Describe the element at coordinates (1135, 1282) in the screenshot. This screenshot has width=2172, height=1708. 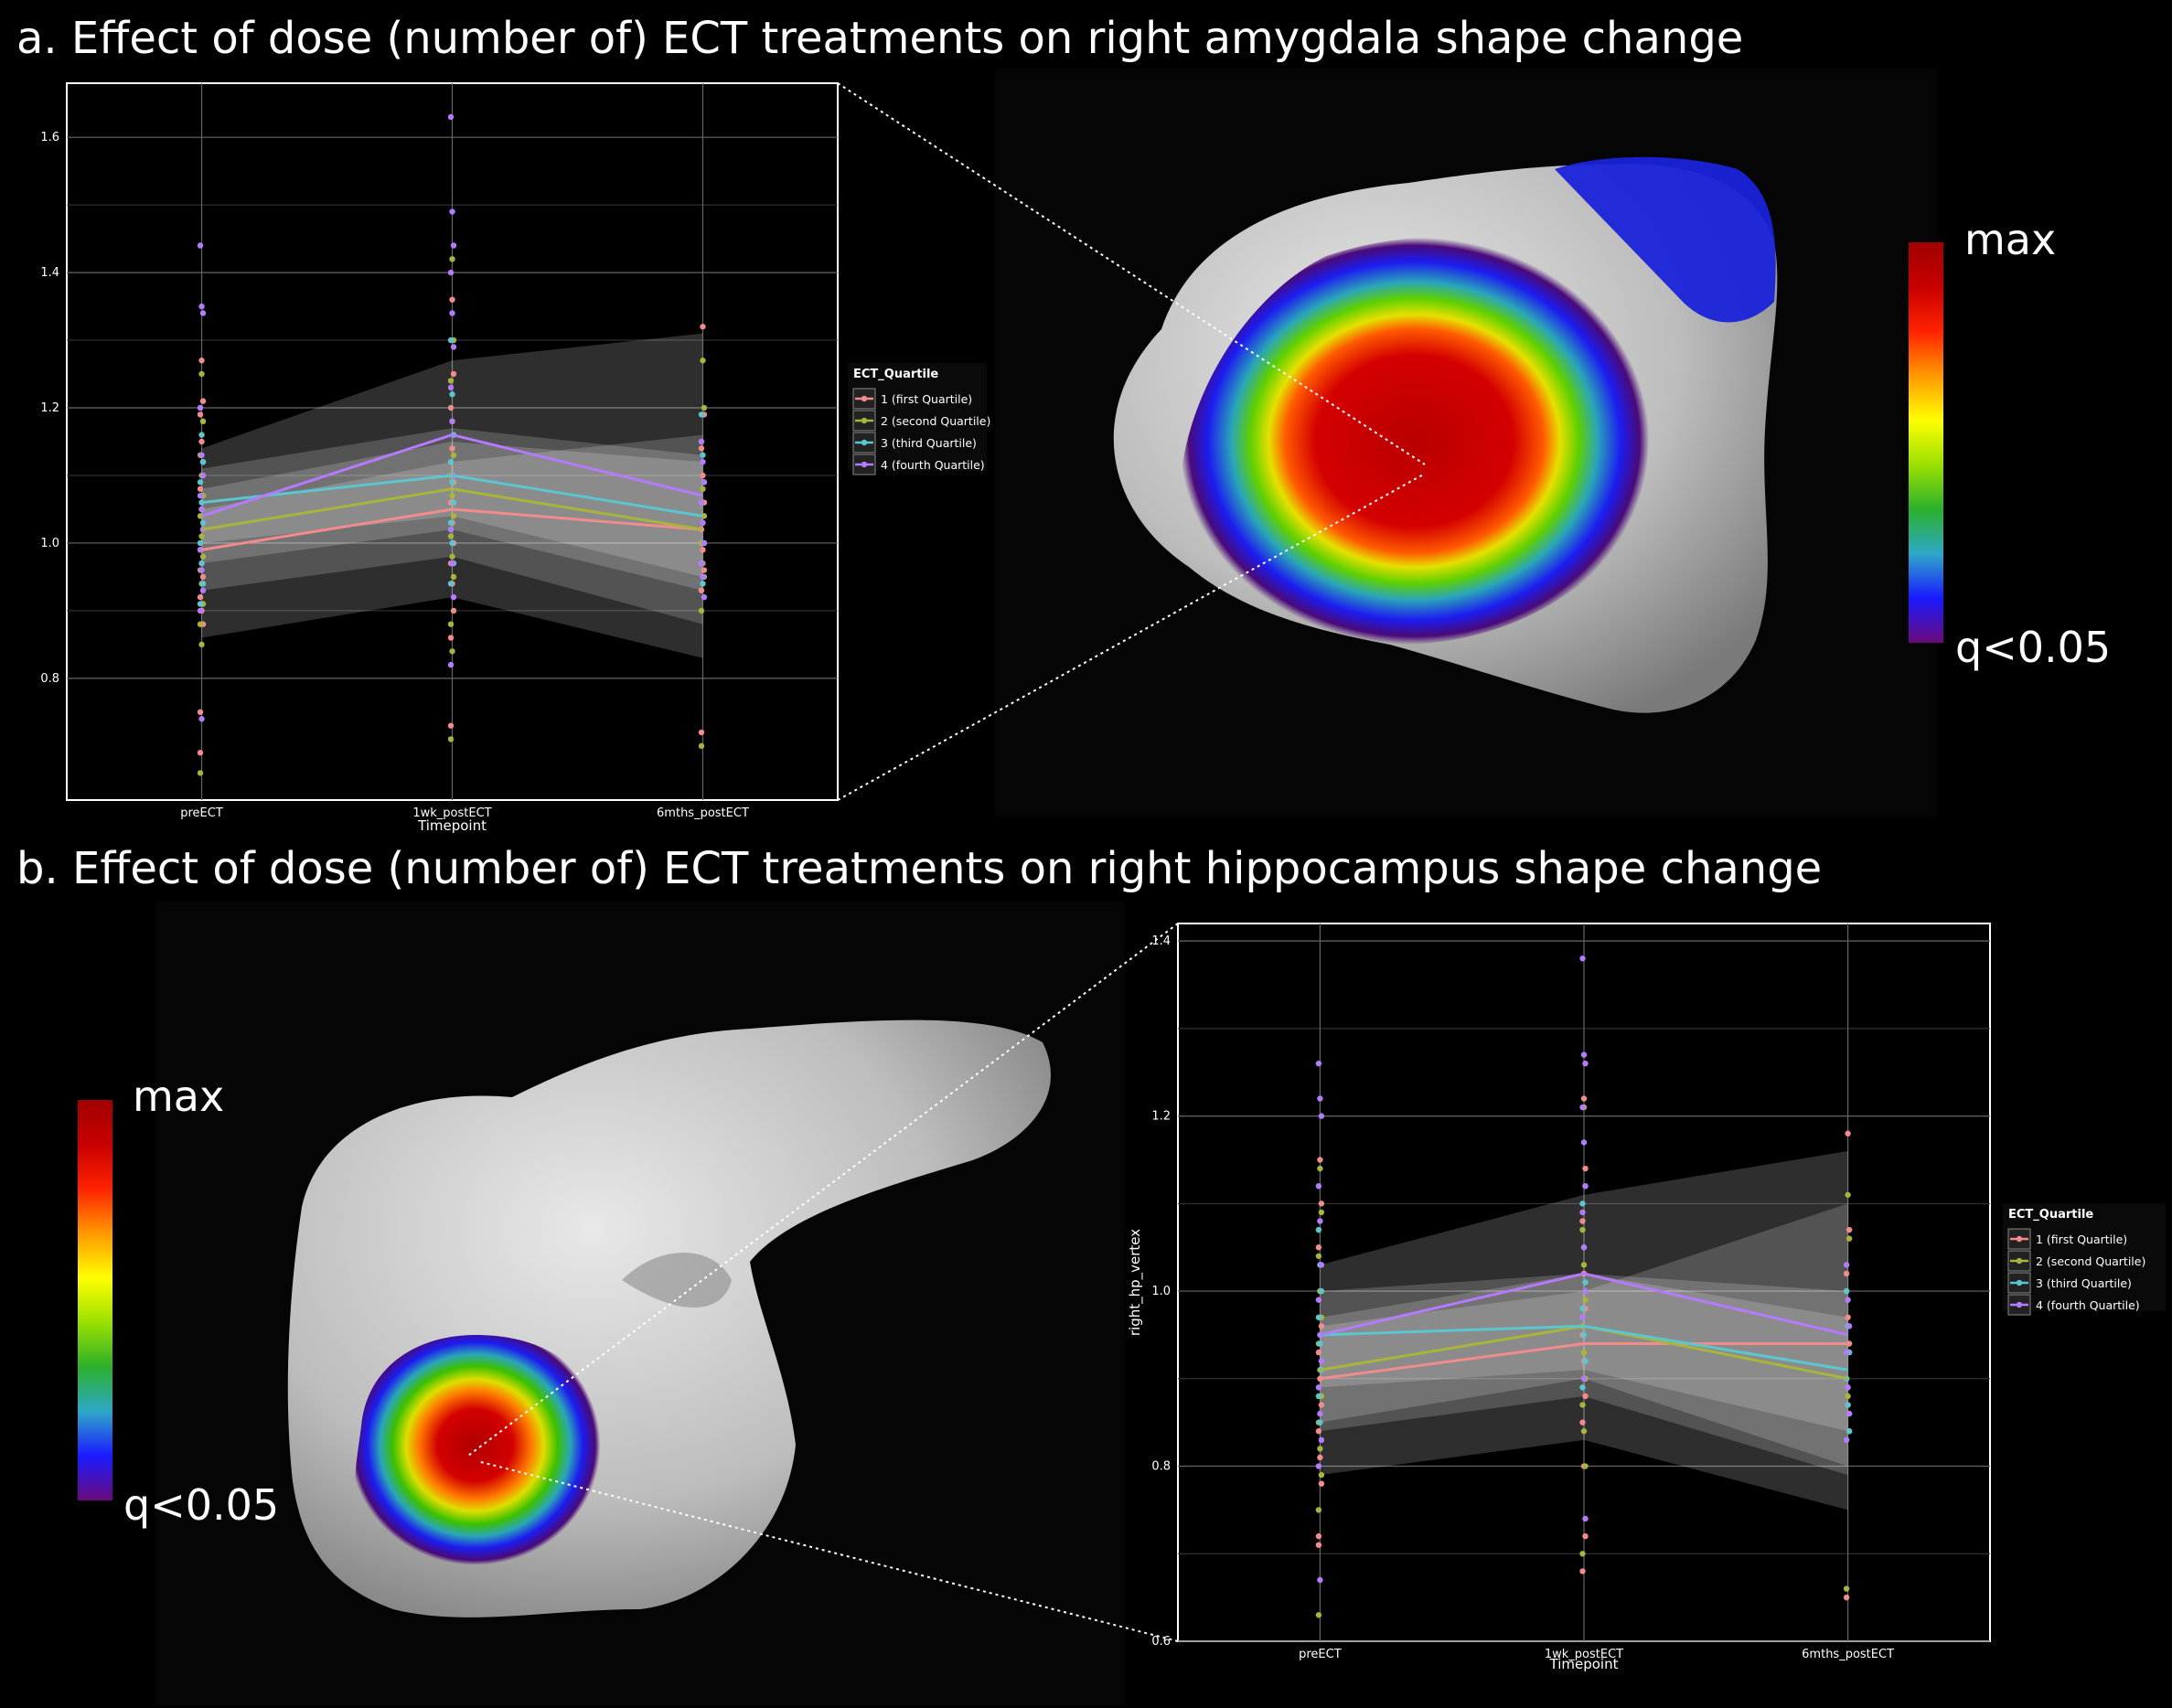
I see `y-axis-title: right_hp_vertex` at that location.